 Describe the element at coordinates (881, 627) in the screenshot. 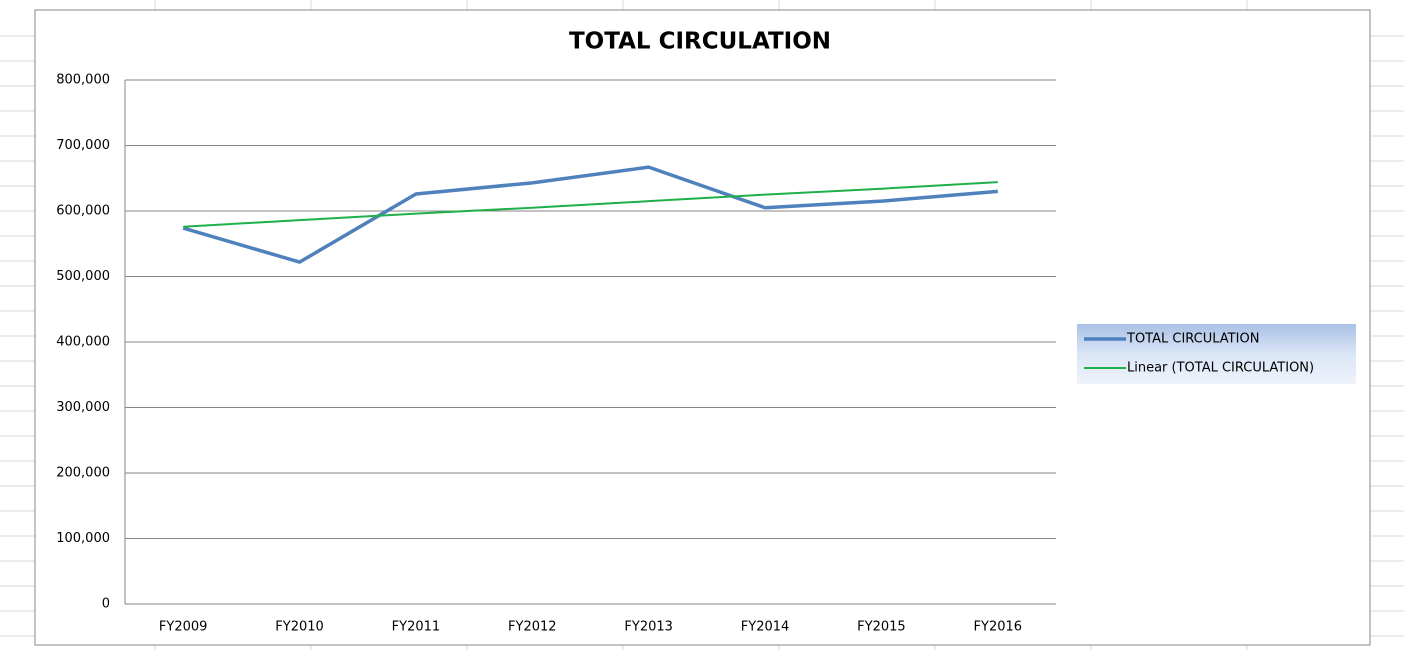

I see `x-tick-label: FY2015` at that location.